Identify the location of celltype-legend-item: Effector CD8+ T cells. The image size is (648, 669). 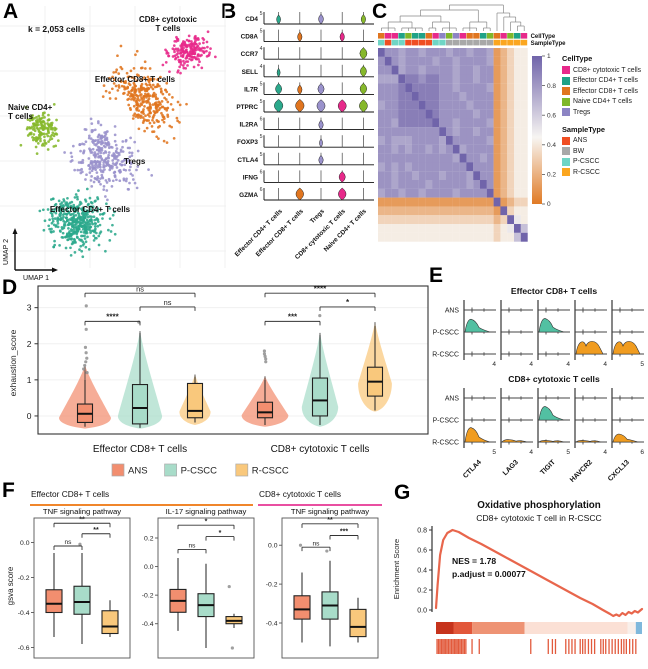
(601, 91).